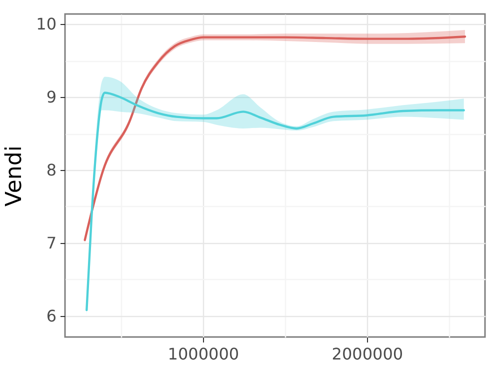  I want to click on y-tick-label: 7, so click(51, 242).